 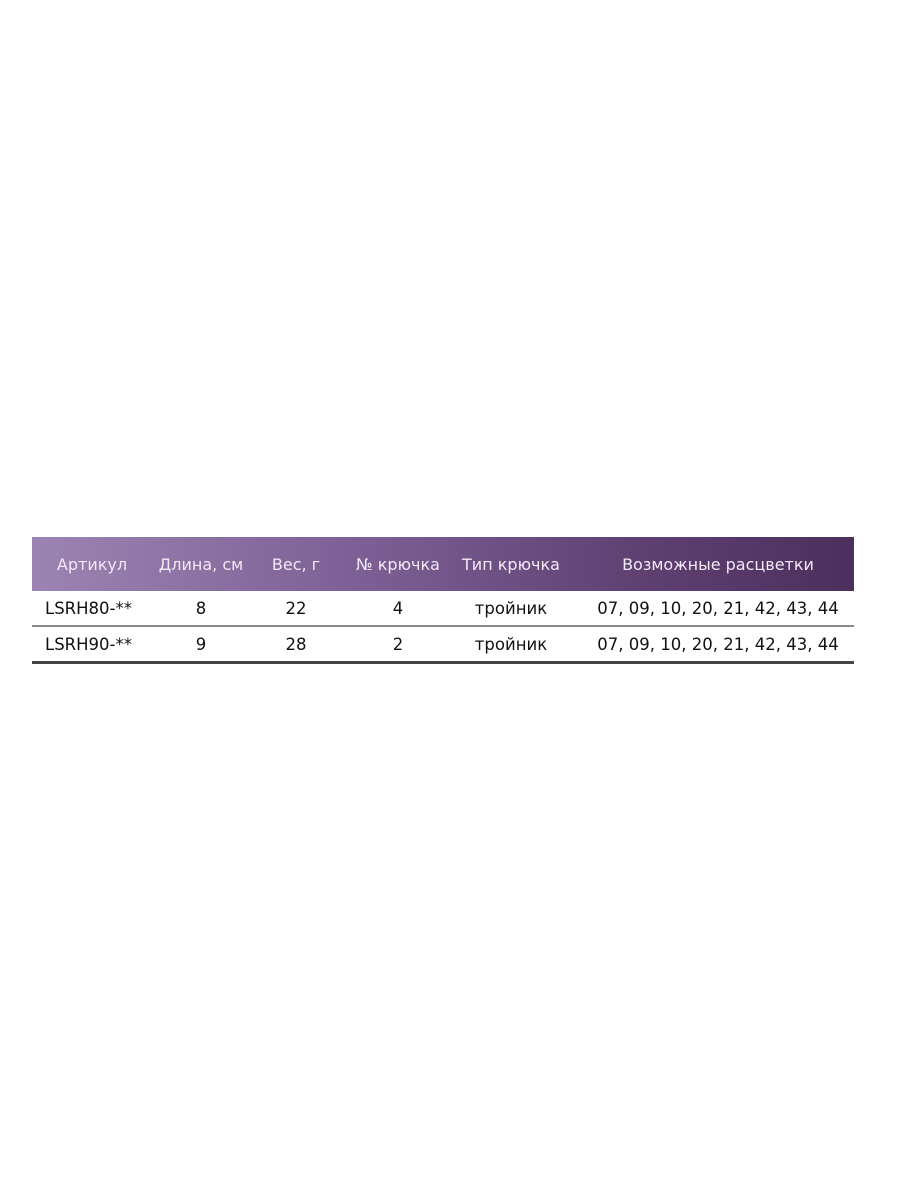 I want to click on cell-weight: 22, so click(x=296, y=608).